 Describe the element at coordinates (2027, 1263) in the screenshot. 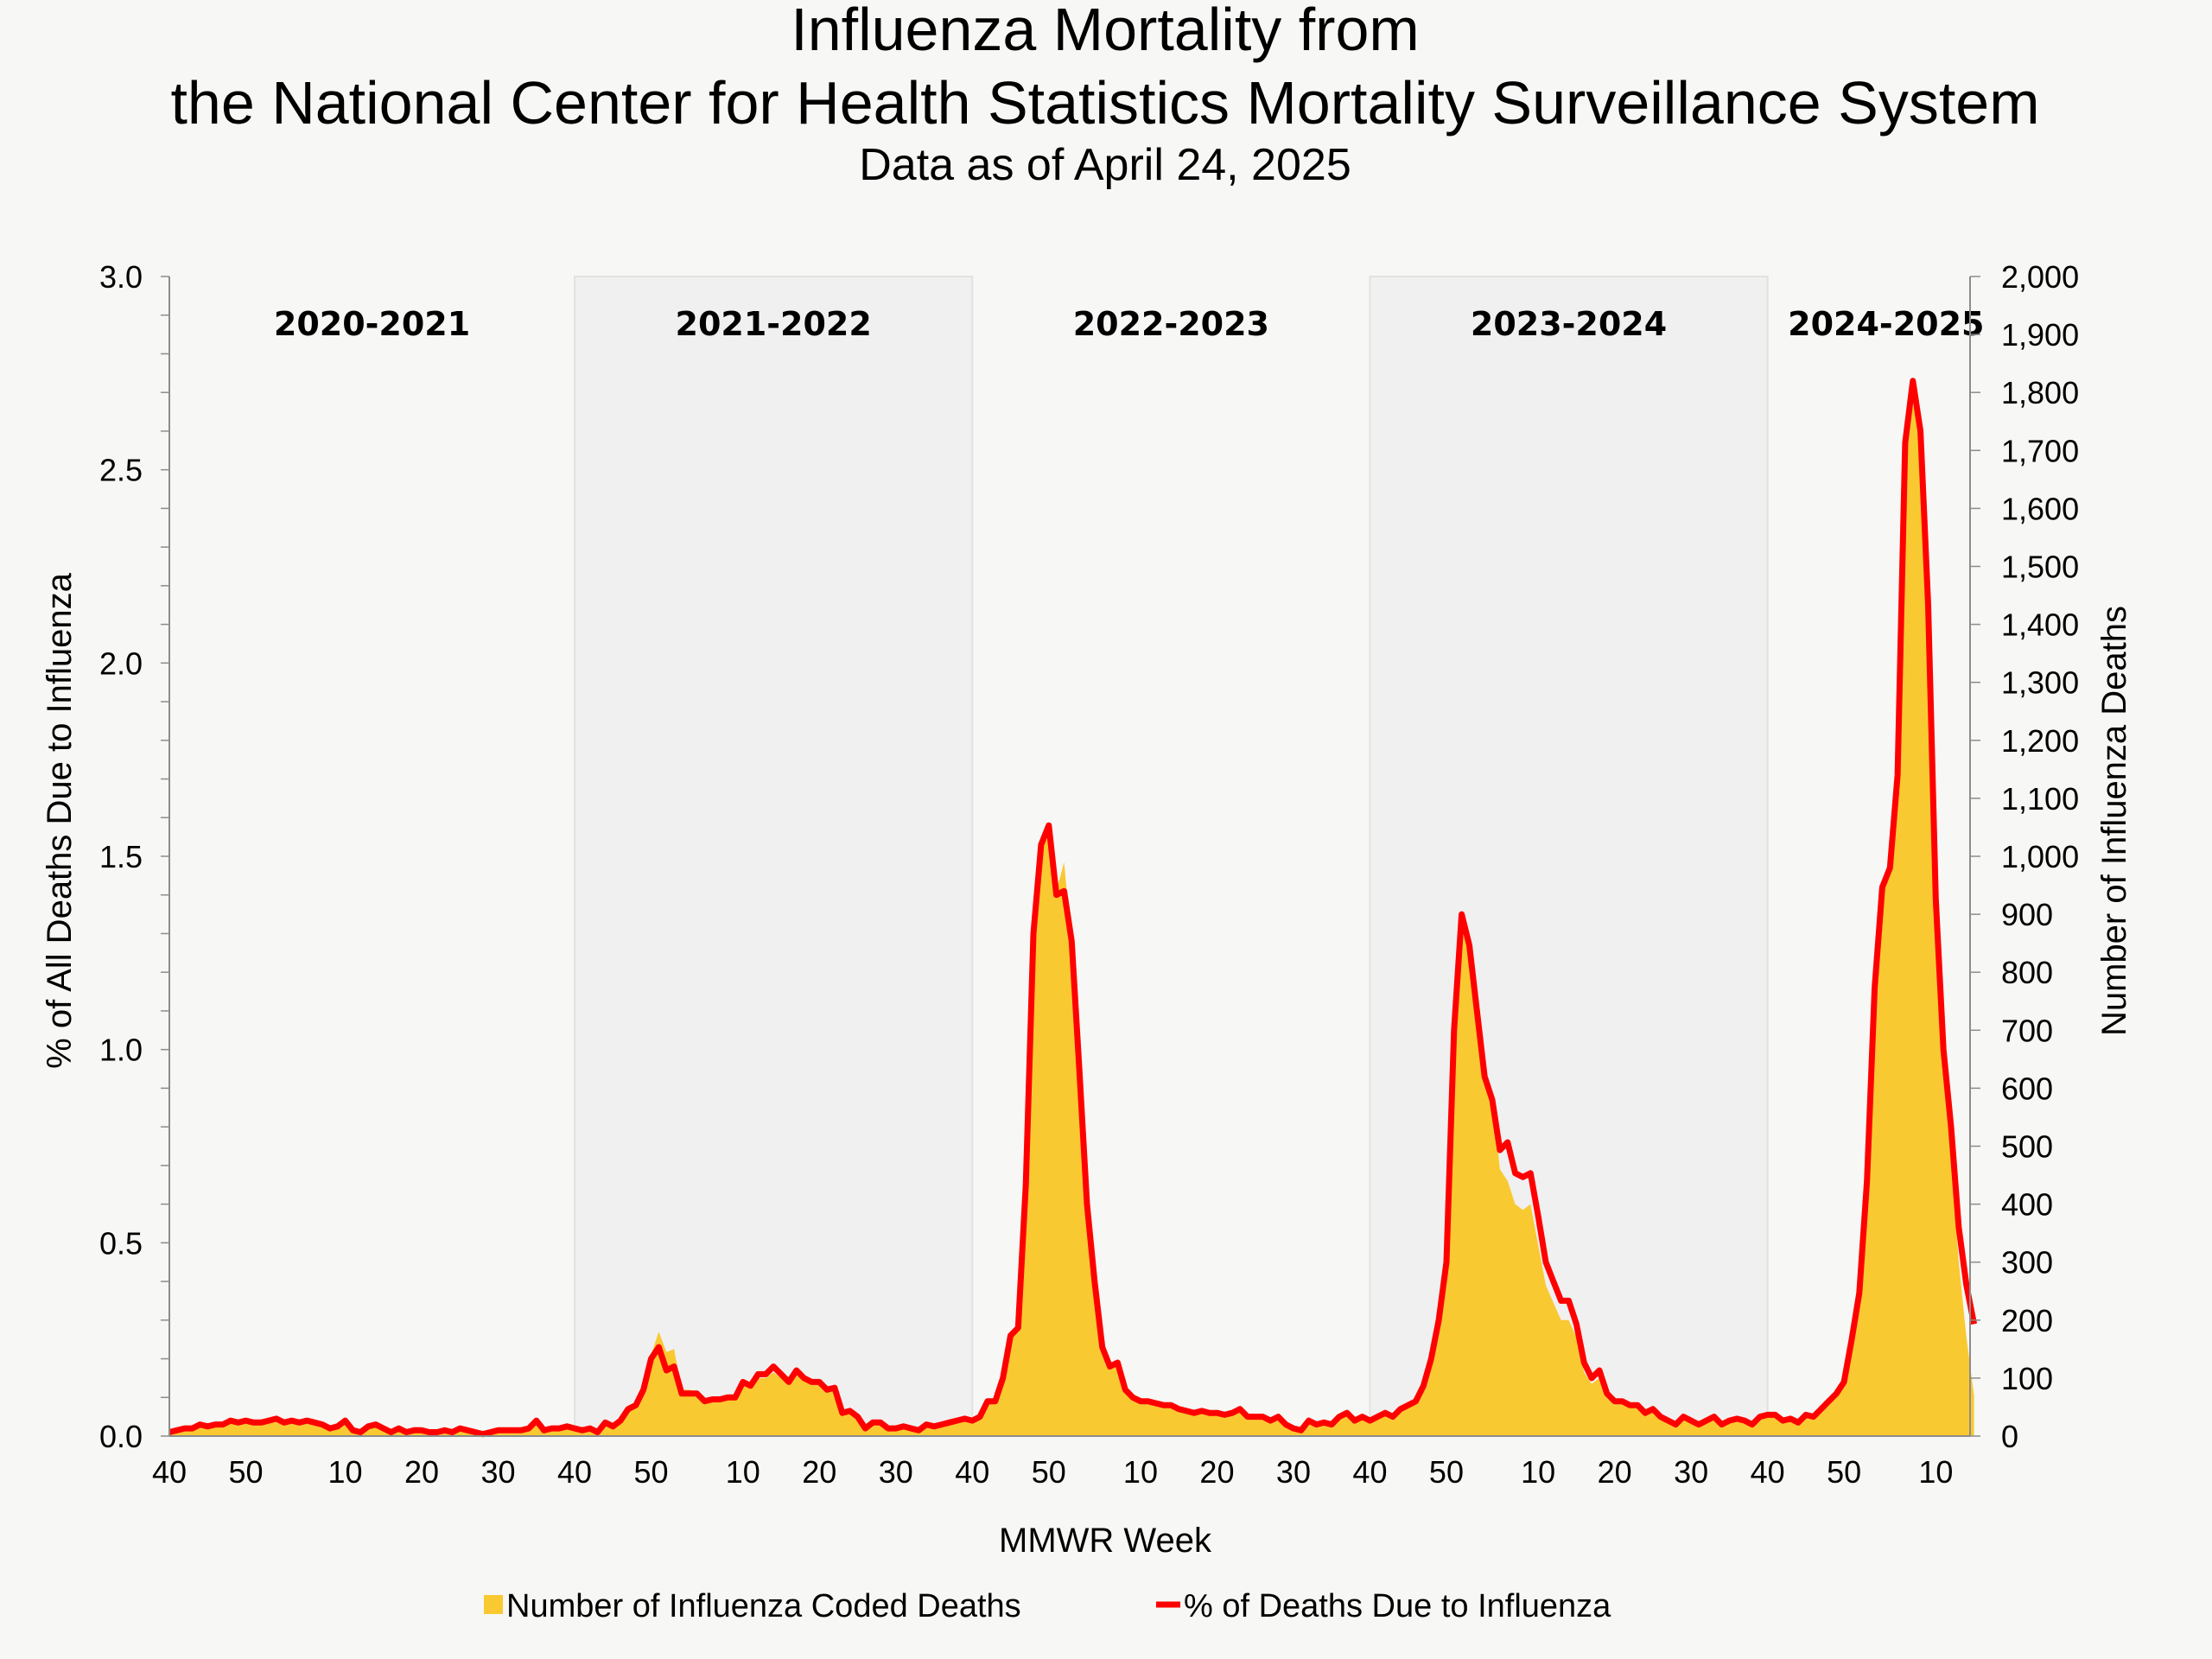

I see `y-right-tick-label: 300` at that location.